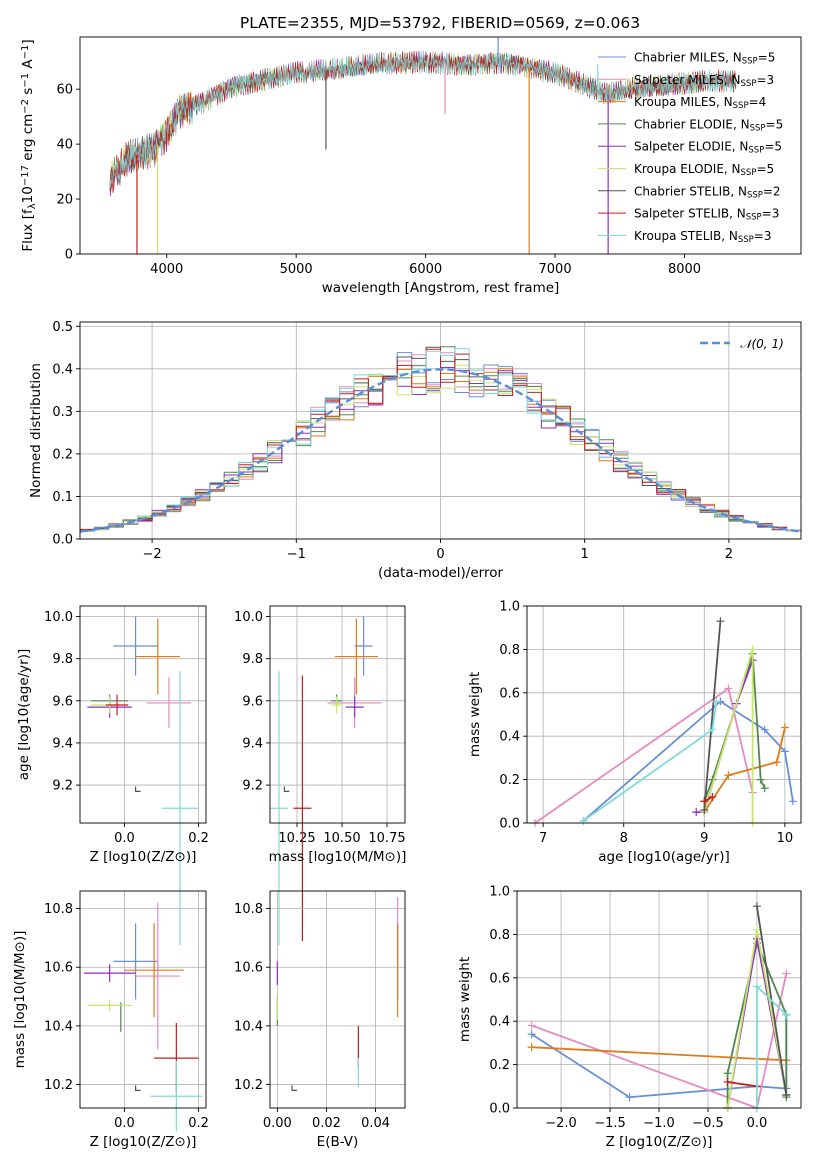  What do you see at coordinates (25, 106) in the screenshot?
I see `y-label-part: −2` at bounding box center [25, 106].